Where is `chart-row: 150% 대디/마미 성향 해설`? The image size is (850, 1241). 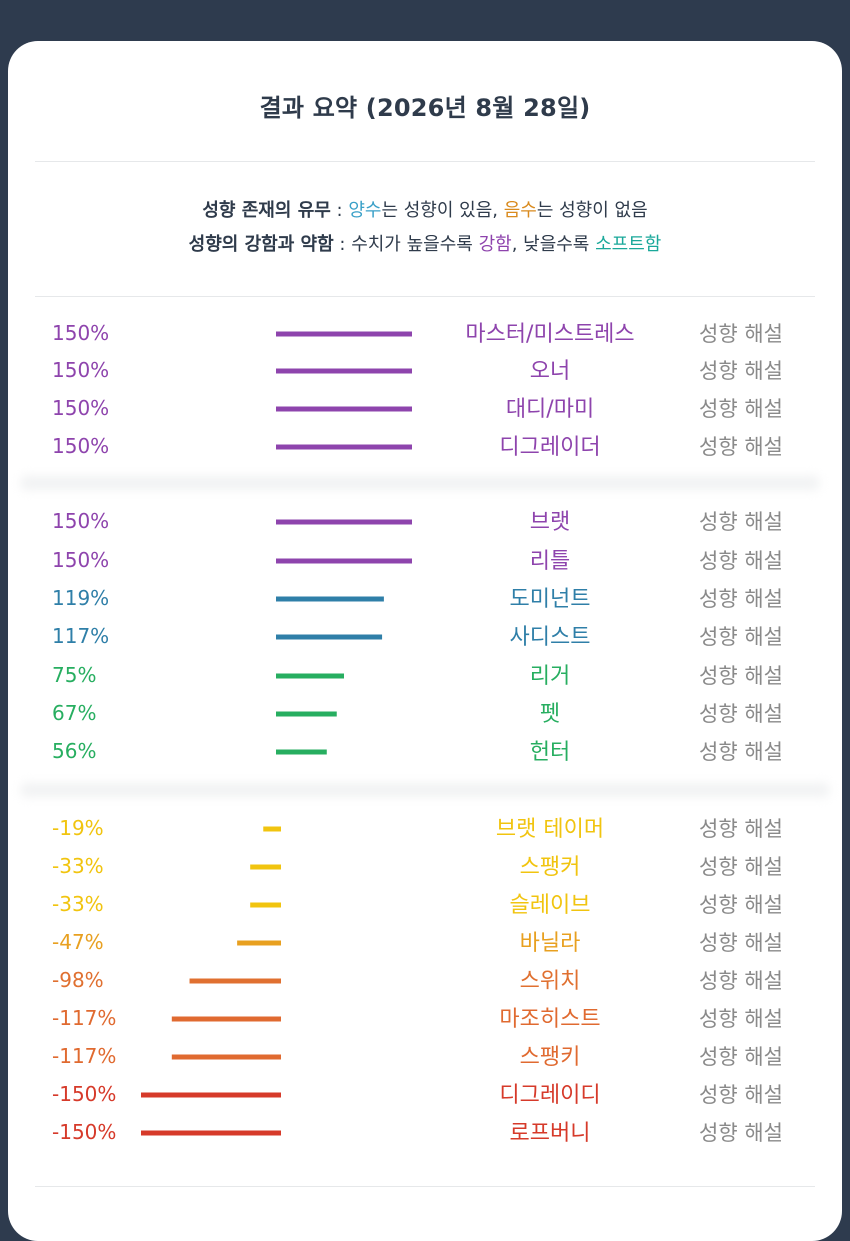
chart-row: 150% 대디/마미 성향 해설 is located at coordinates (417, 409).